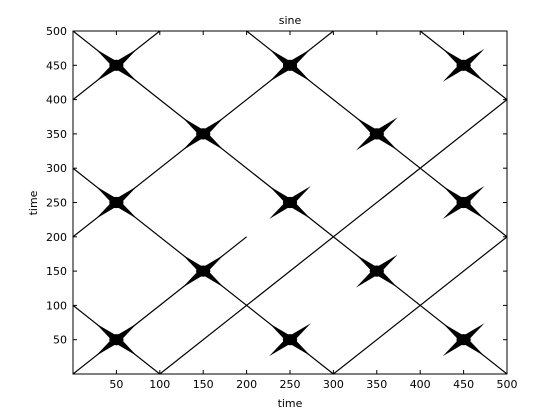 The image size is (560, 420). What do you see at coordinates (507, 384) in the screenshot?
I see `x-tick-label-500: 500` at bounding box center [507, 384].